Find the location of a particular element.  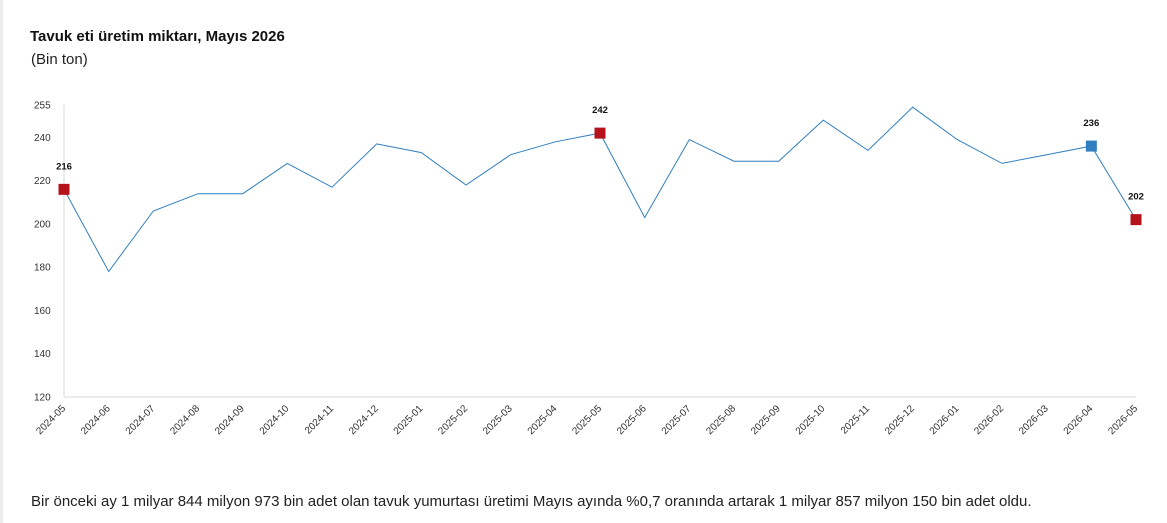

x-tick-label: 2026-01 is located at coordinates (945, 420).